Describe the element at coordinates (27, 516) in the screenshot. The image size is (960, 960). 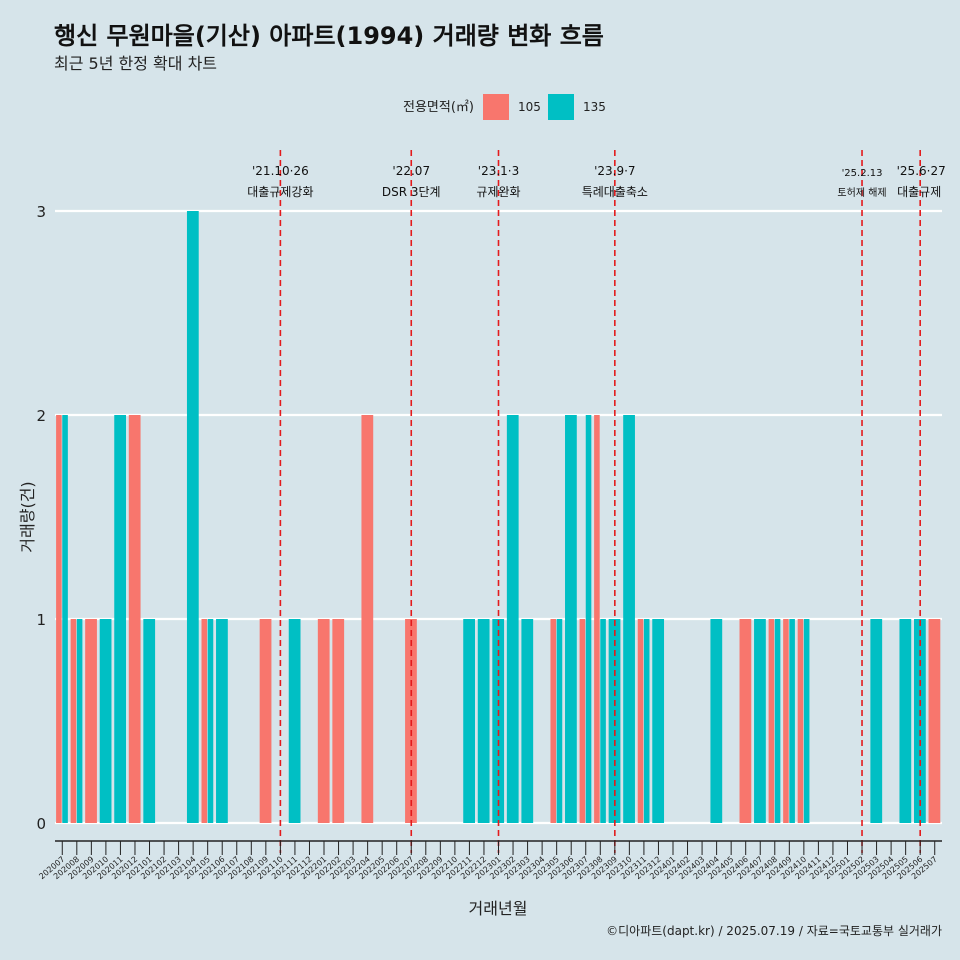
I see `y-axis-label: 거래량(건)` at that location.